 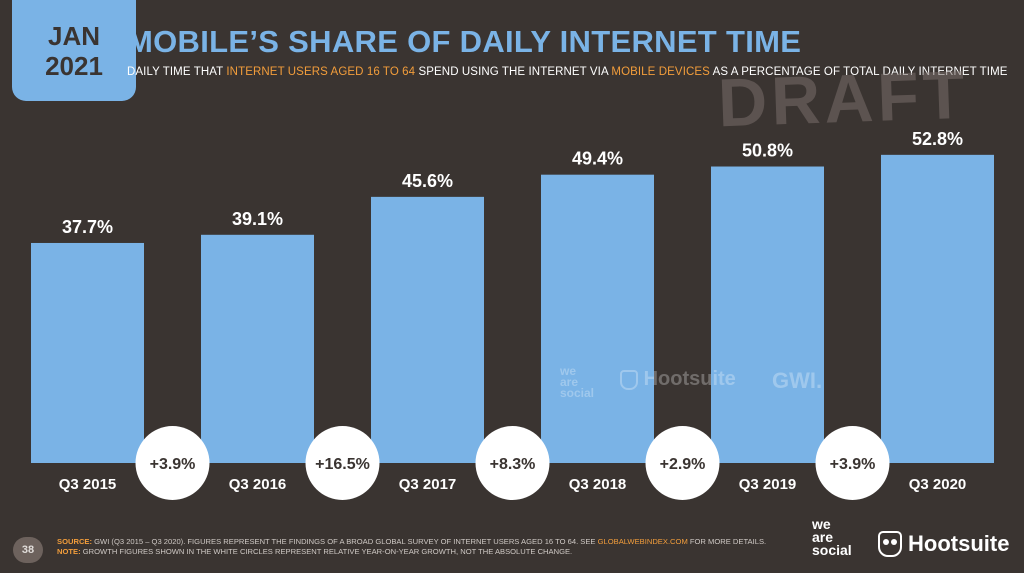 I want to click on growth-label: +2.9%, so click(x=683, y=464).